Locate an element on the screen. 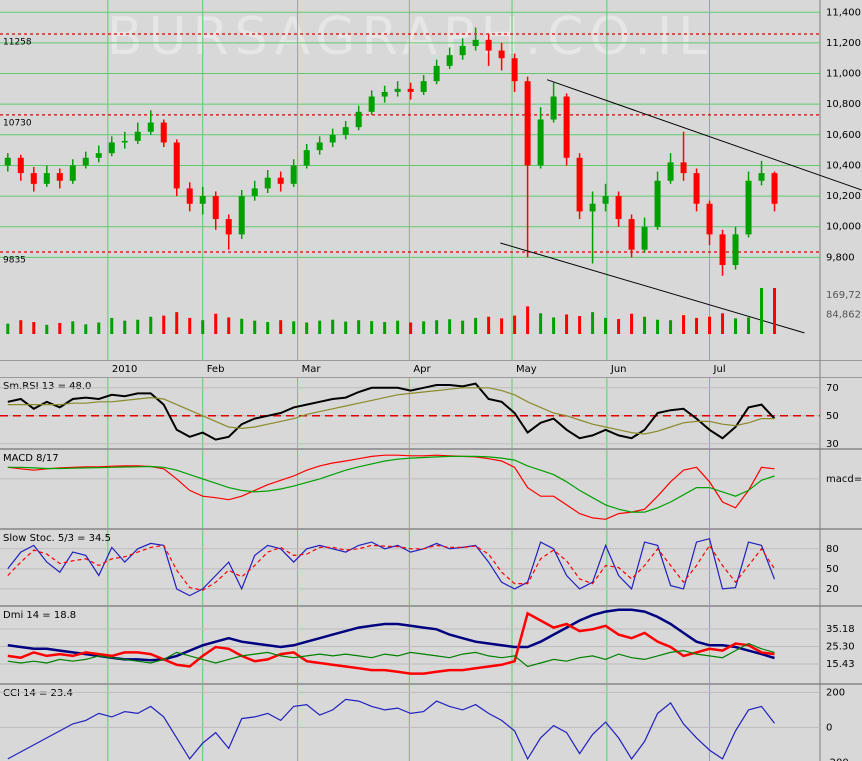 The height and width of the screenshot is (761, 862). y-tick-label: 25.30 is located at coordinates (840, 647).